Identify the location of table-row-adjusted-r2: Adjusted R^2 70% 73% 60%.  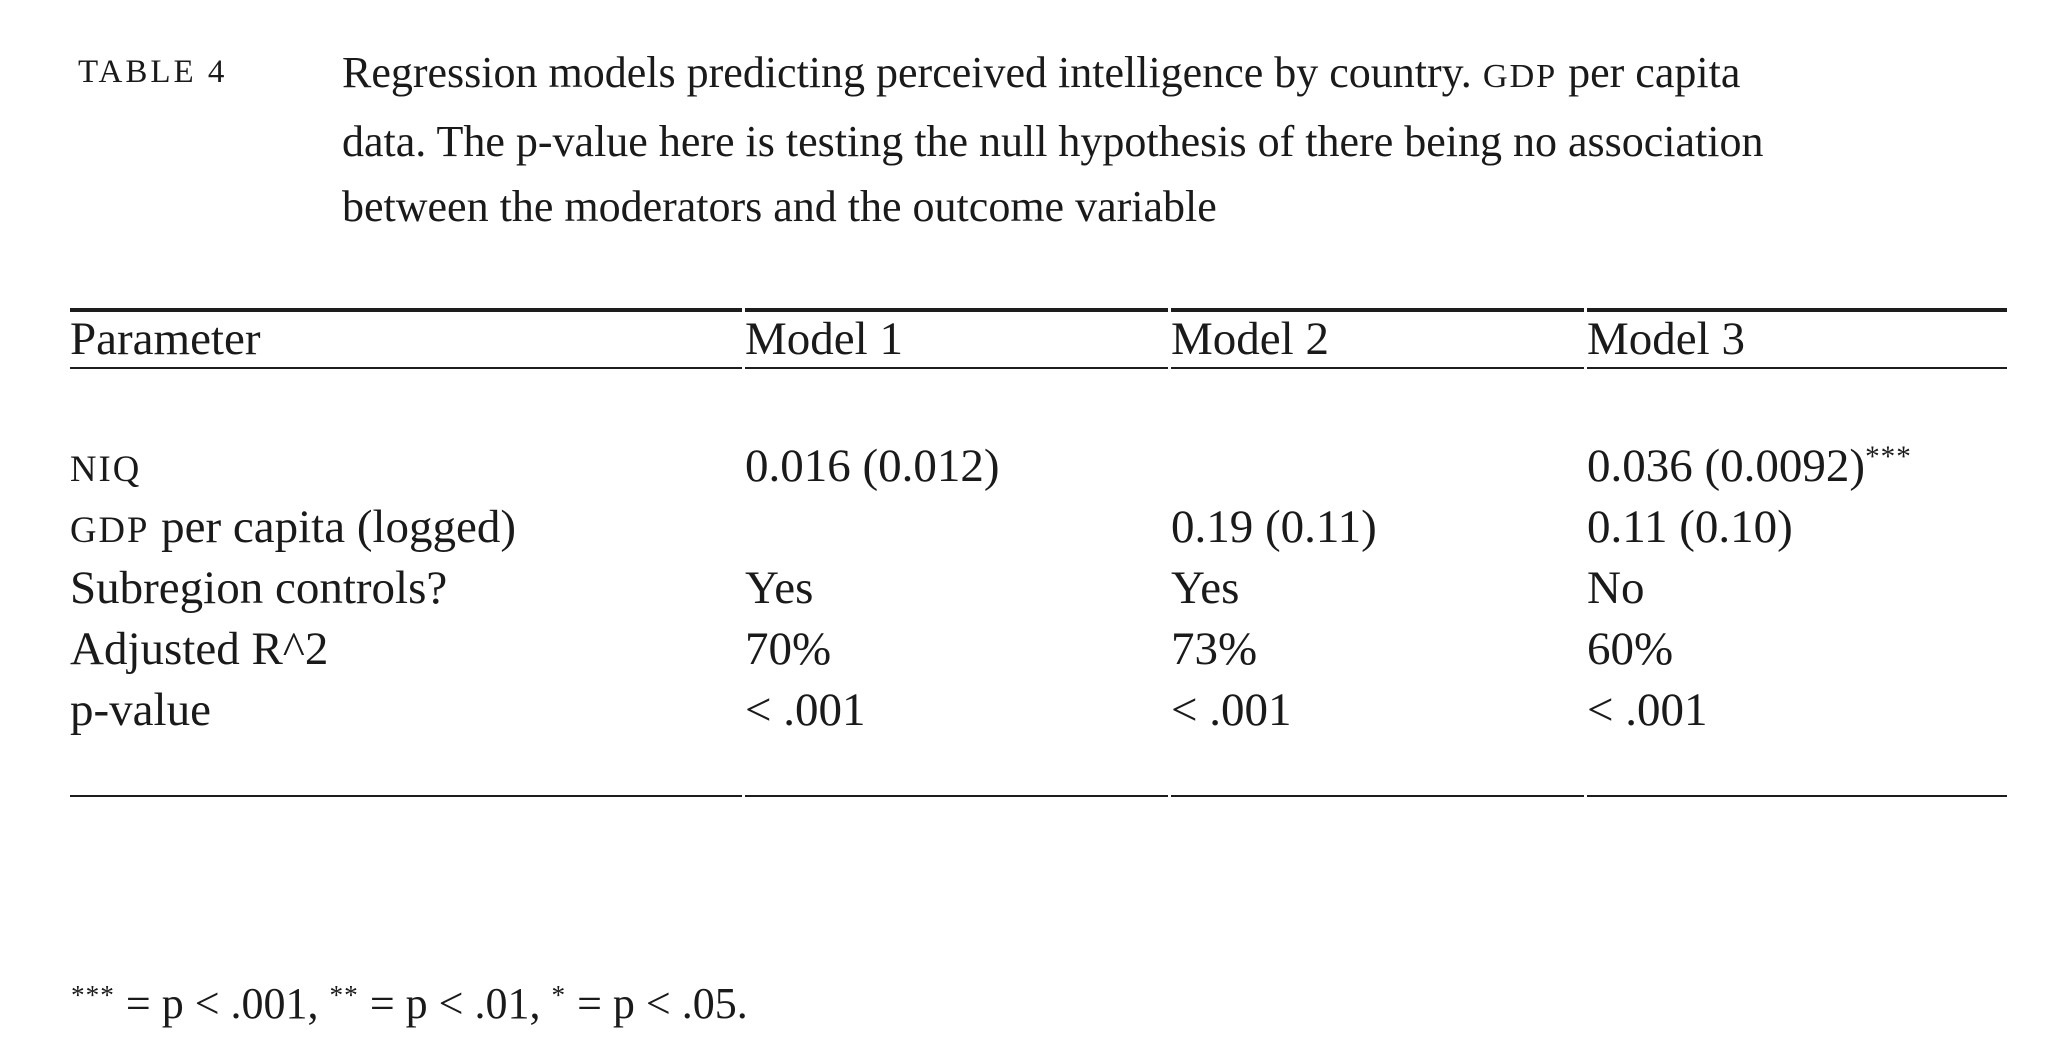
(1038, 652).